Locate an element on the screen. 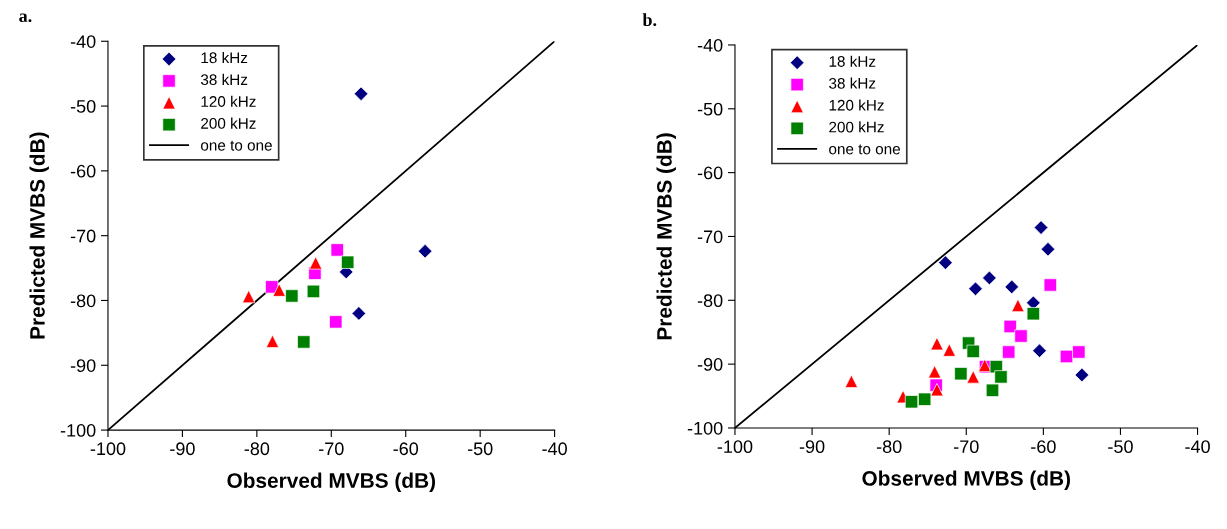 This screenshot has width=1227, height=529. chart-title: b. is located at coordinates (649, 20).